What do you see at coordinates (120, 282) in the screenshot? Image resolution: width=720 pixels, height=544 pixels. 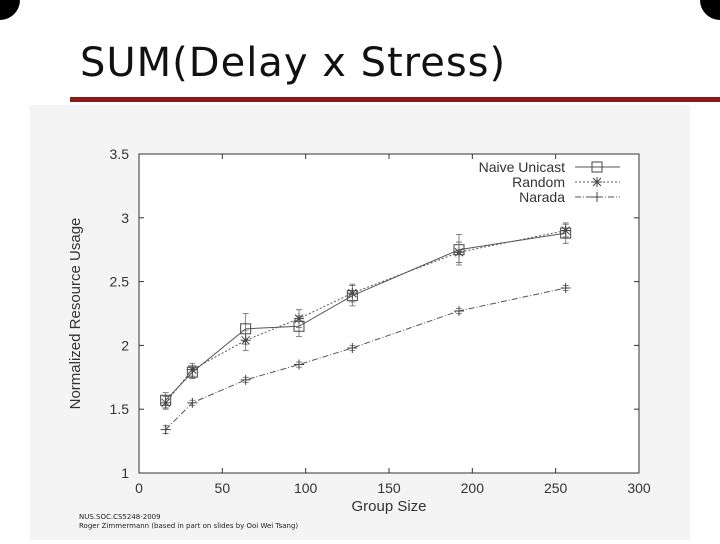 I see `y-tick-label: 2.5` at bounding box center [120, 282].